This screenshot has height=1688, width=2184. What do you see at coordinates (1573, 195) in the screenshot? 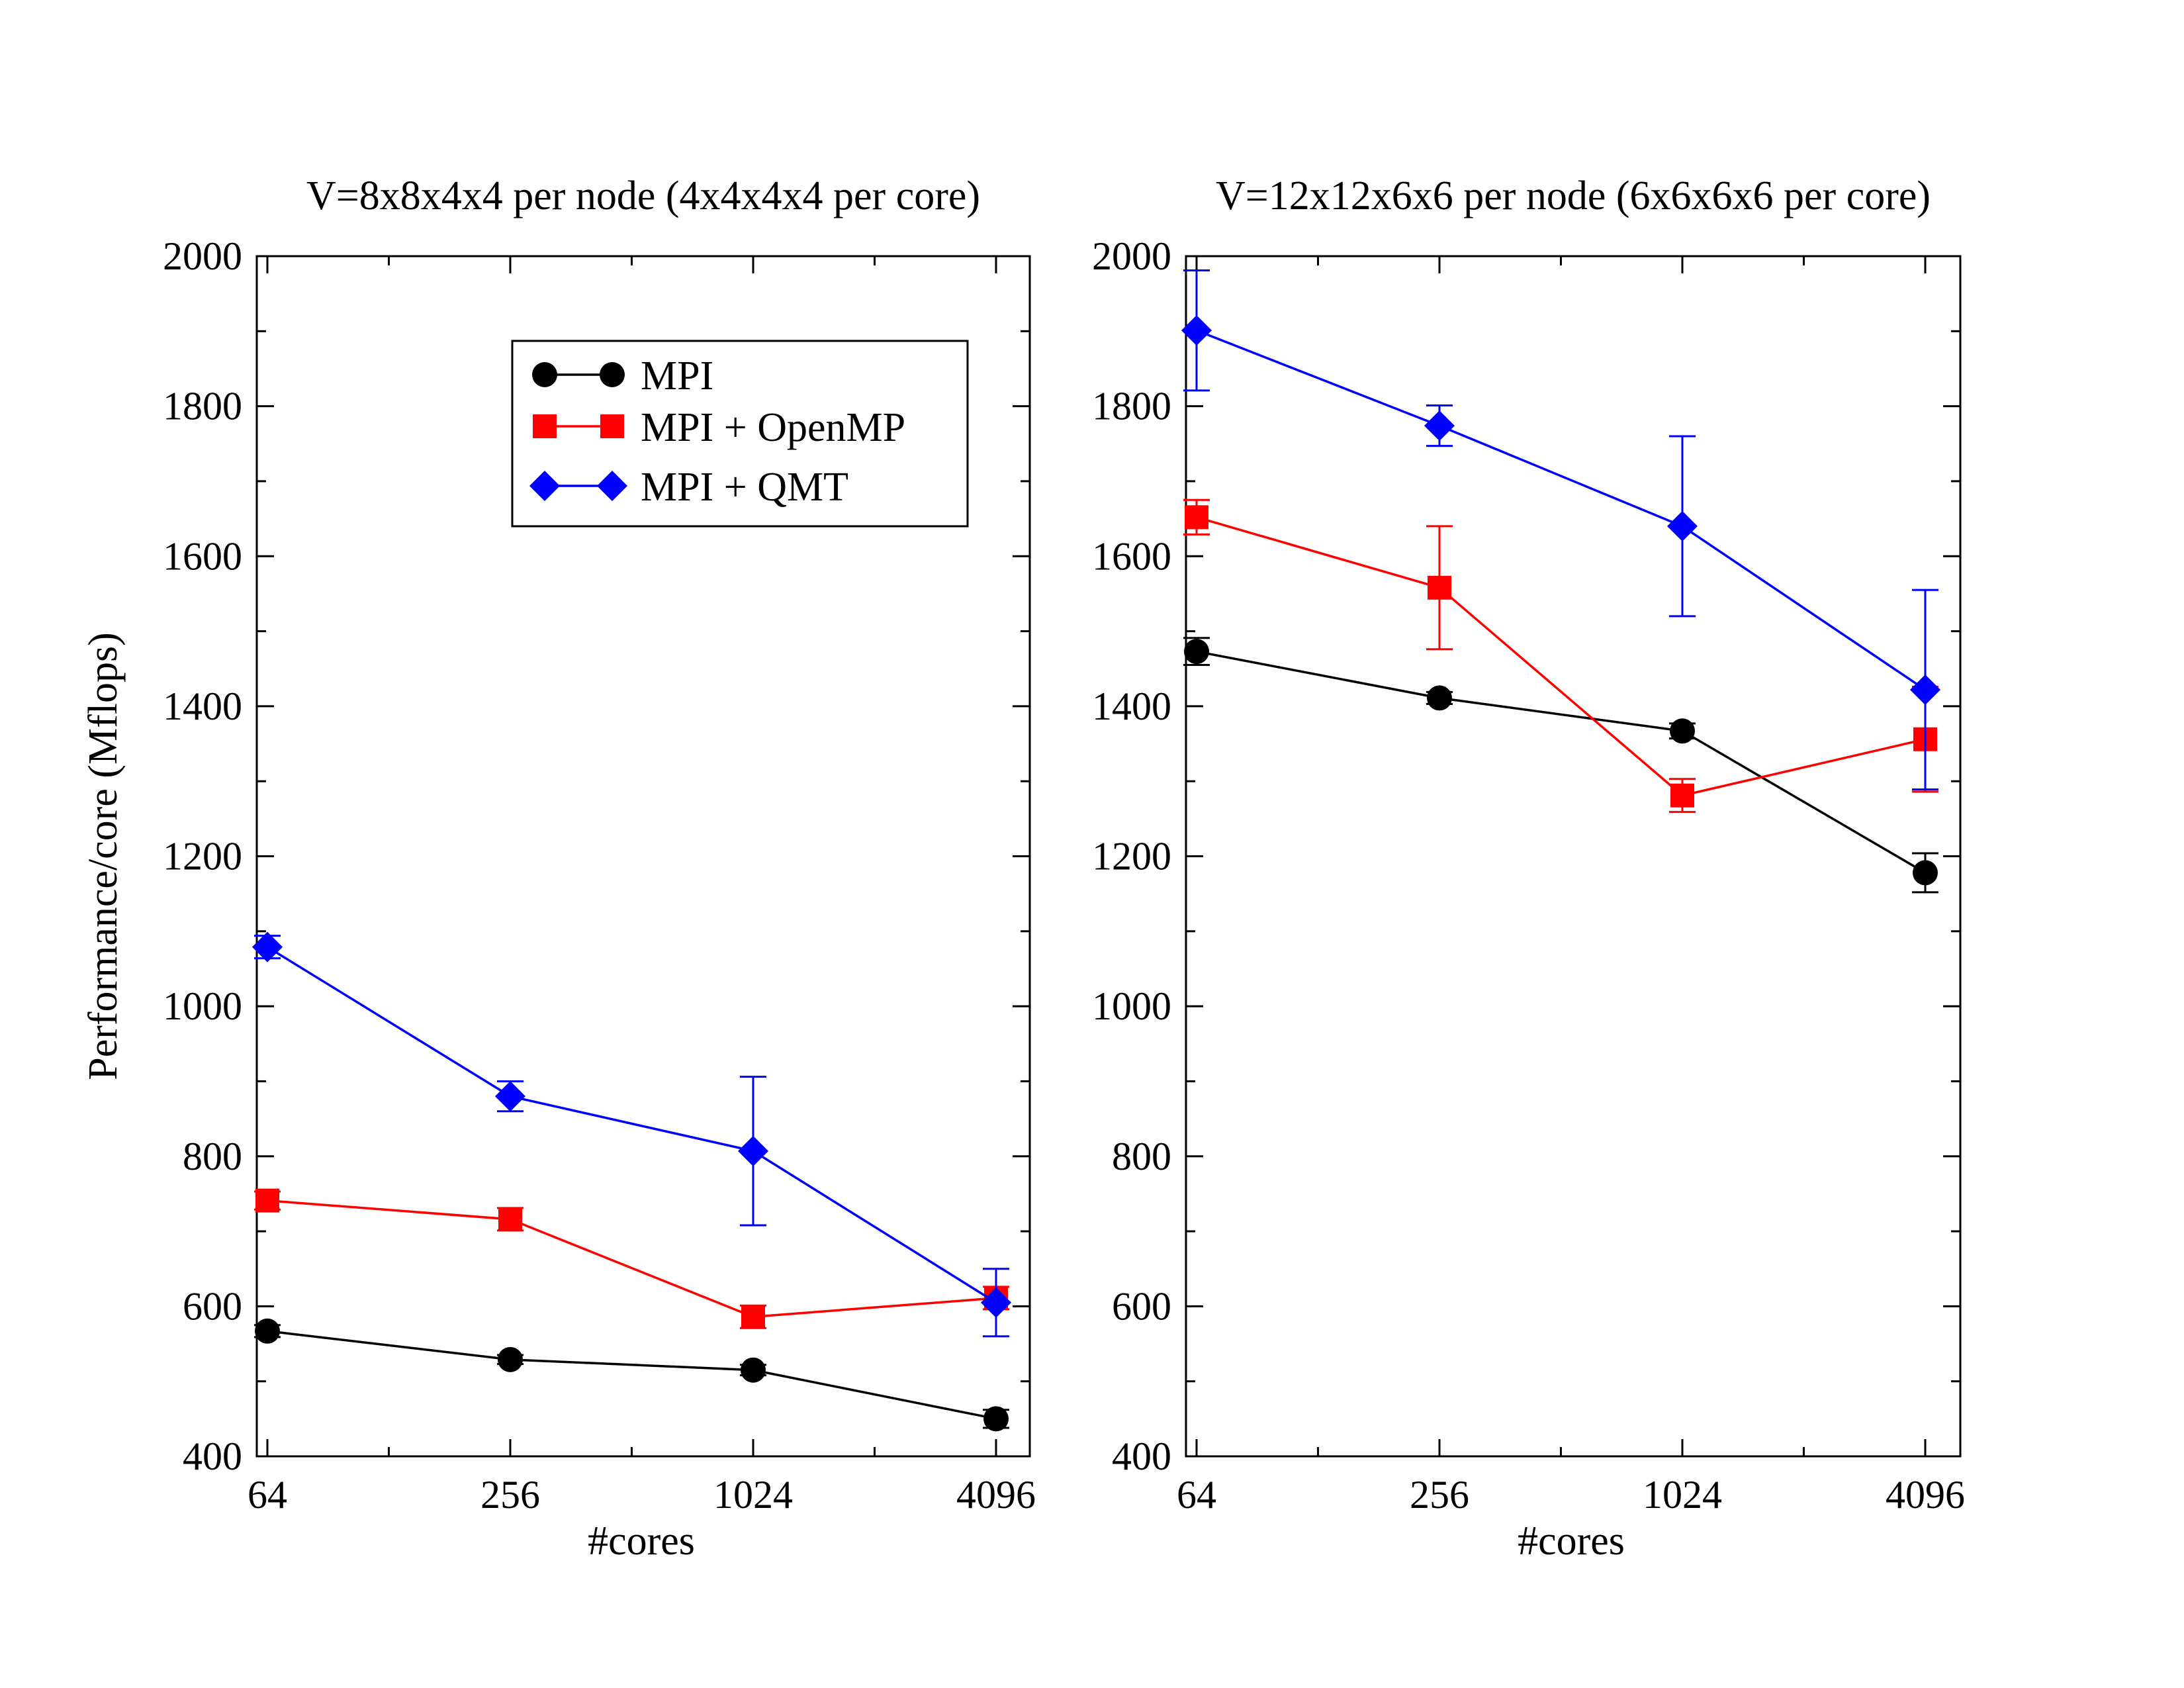
I see `chart-title: V=12x12x6x6 per node (6x6x6x6 per core)` at bounding box center [1573, 195].